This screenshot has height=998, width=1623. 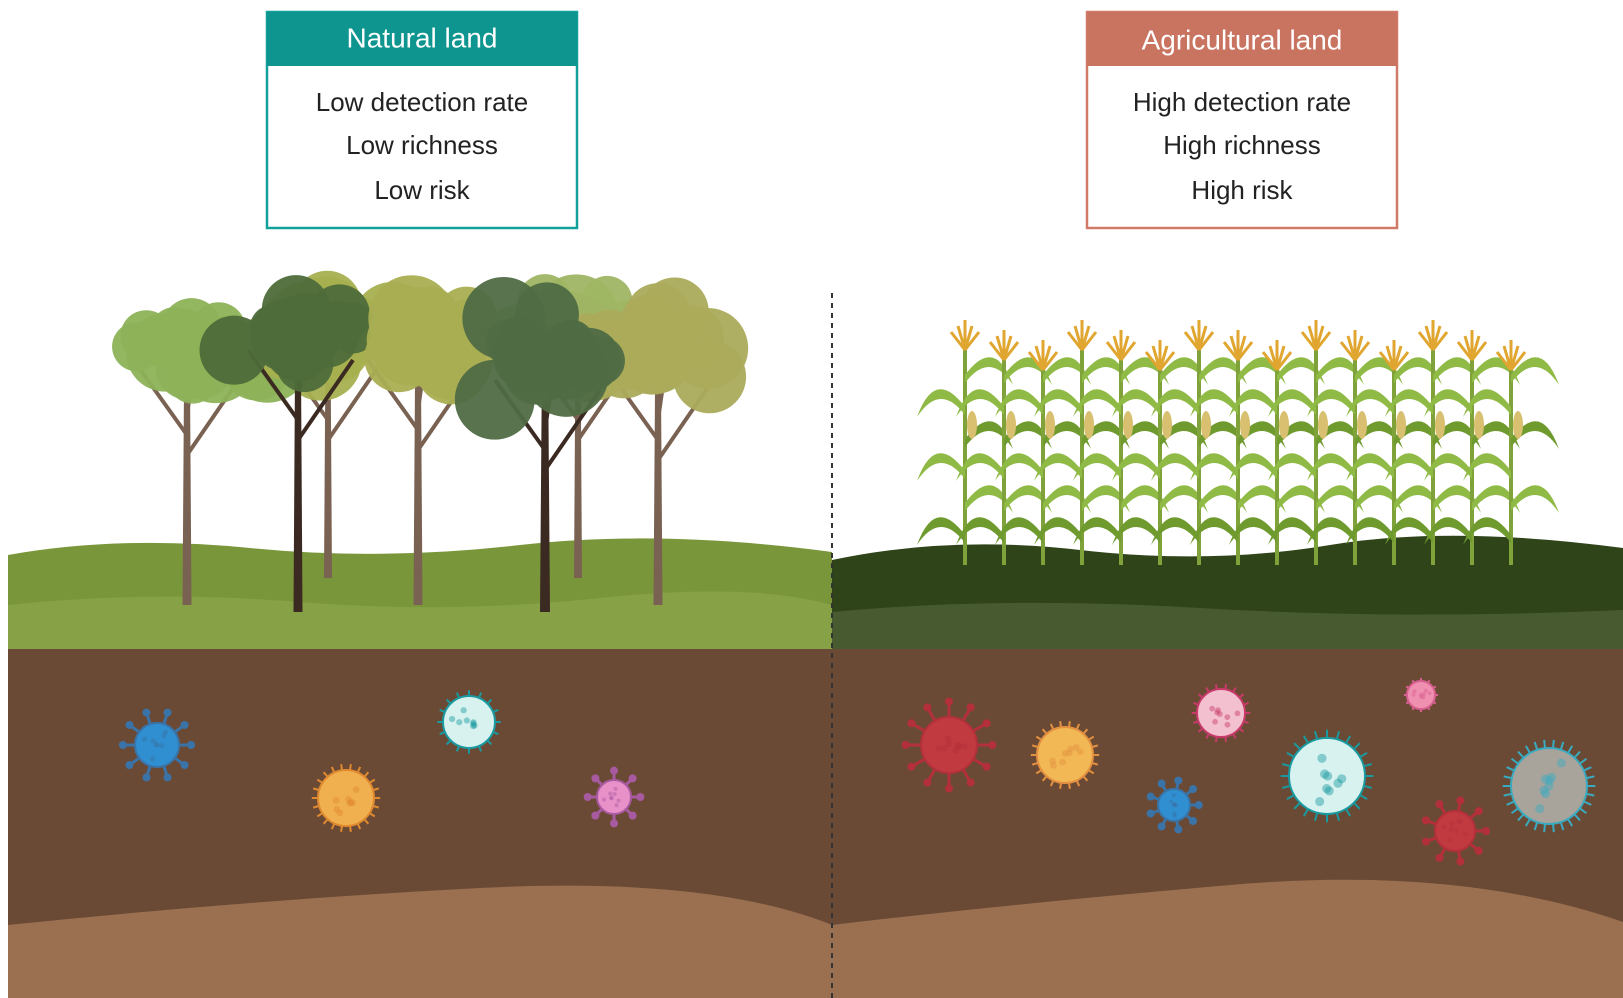 What do you see at coordinates (422, 37) in the screenshot?
I see `panel-title: Natural land` at bounding box center [422, 37].